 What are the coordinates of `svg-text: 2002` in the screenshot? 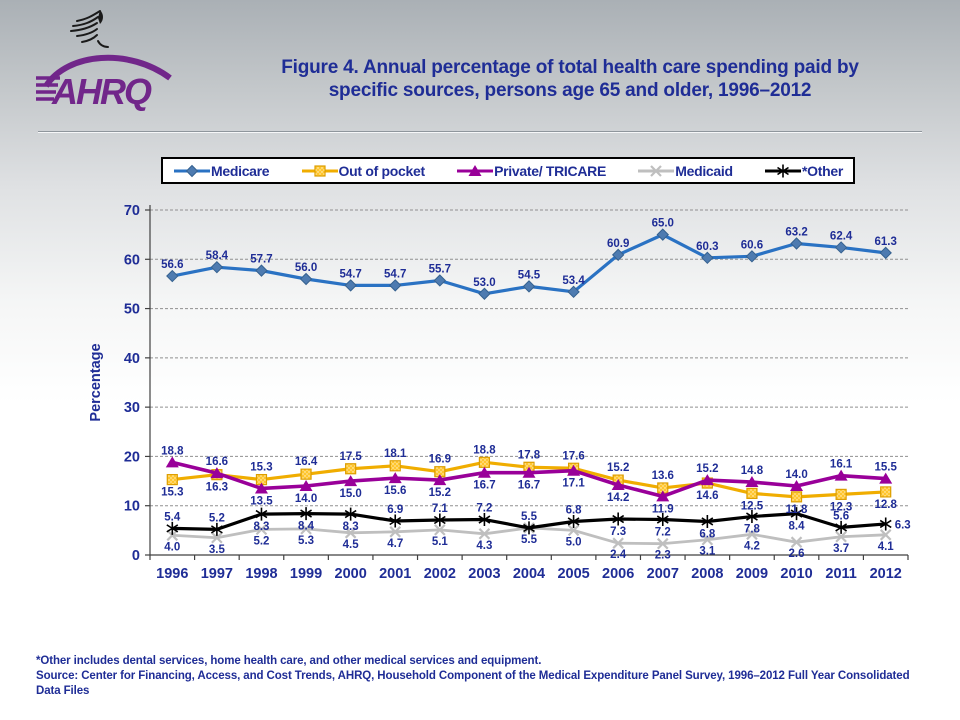 It's located at (440, 574).